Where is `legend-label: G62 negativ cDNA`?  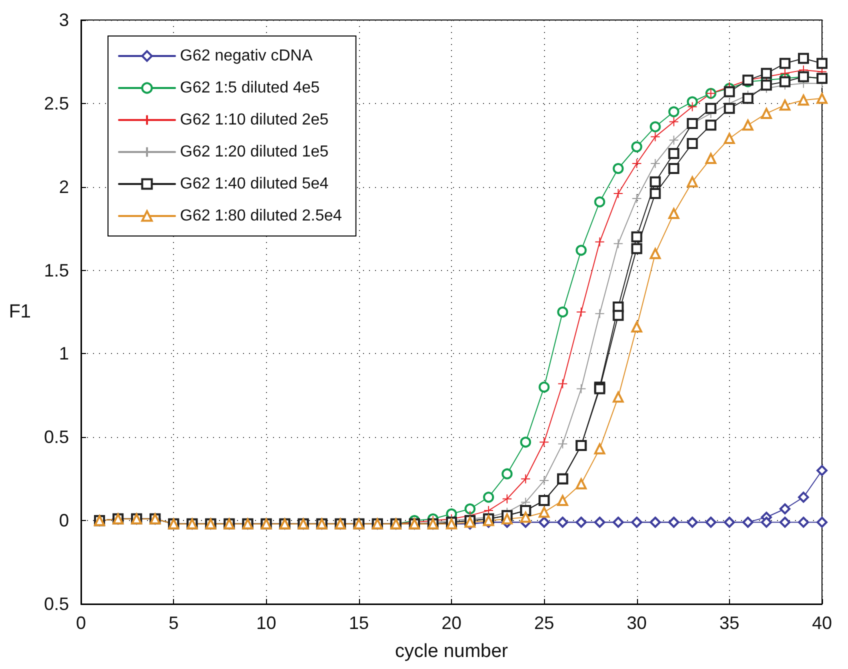 legend-label: G62 negativ cDNA is located at coordinates (246, 56).